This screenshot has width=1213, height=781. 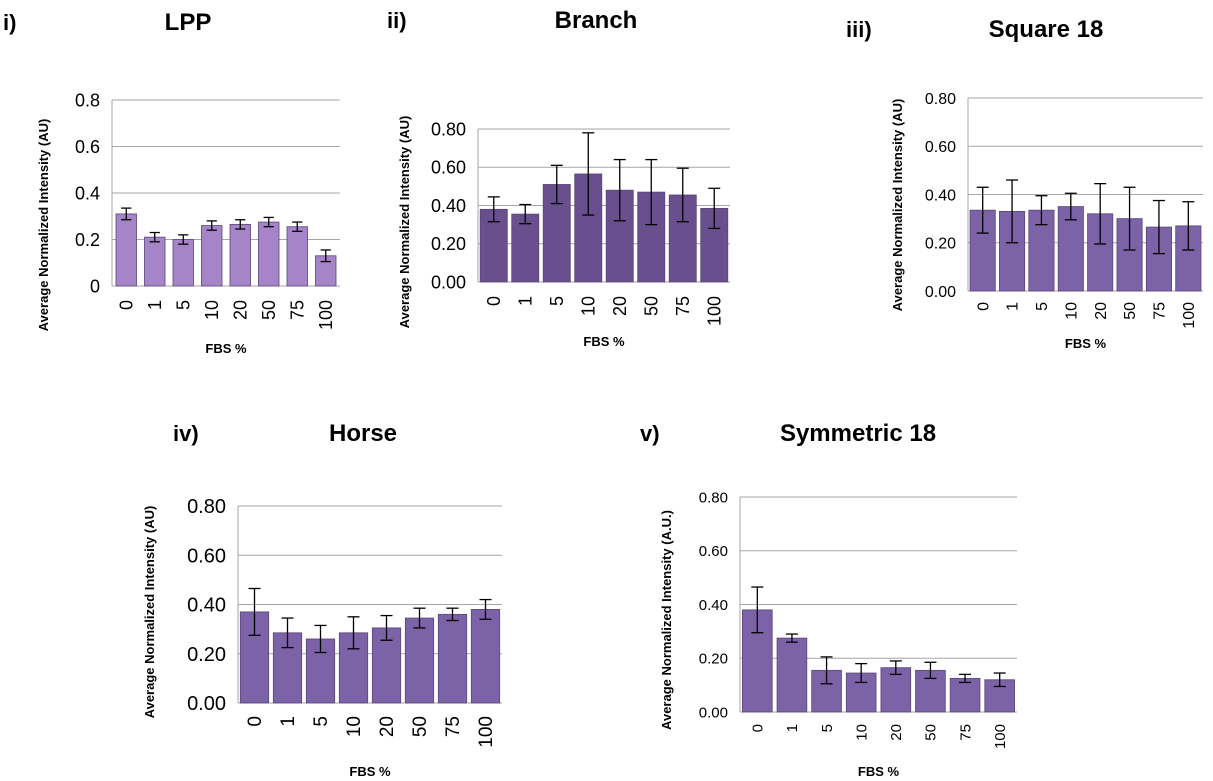 What do you see at coordinates (666, 620) in the screenshot?
I see `y-axis-title: Average Normalized Intensity (A.U.)` at bounding box center [666, 620].